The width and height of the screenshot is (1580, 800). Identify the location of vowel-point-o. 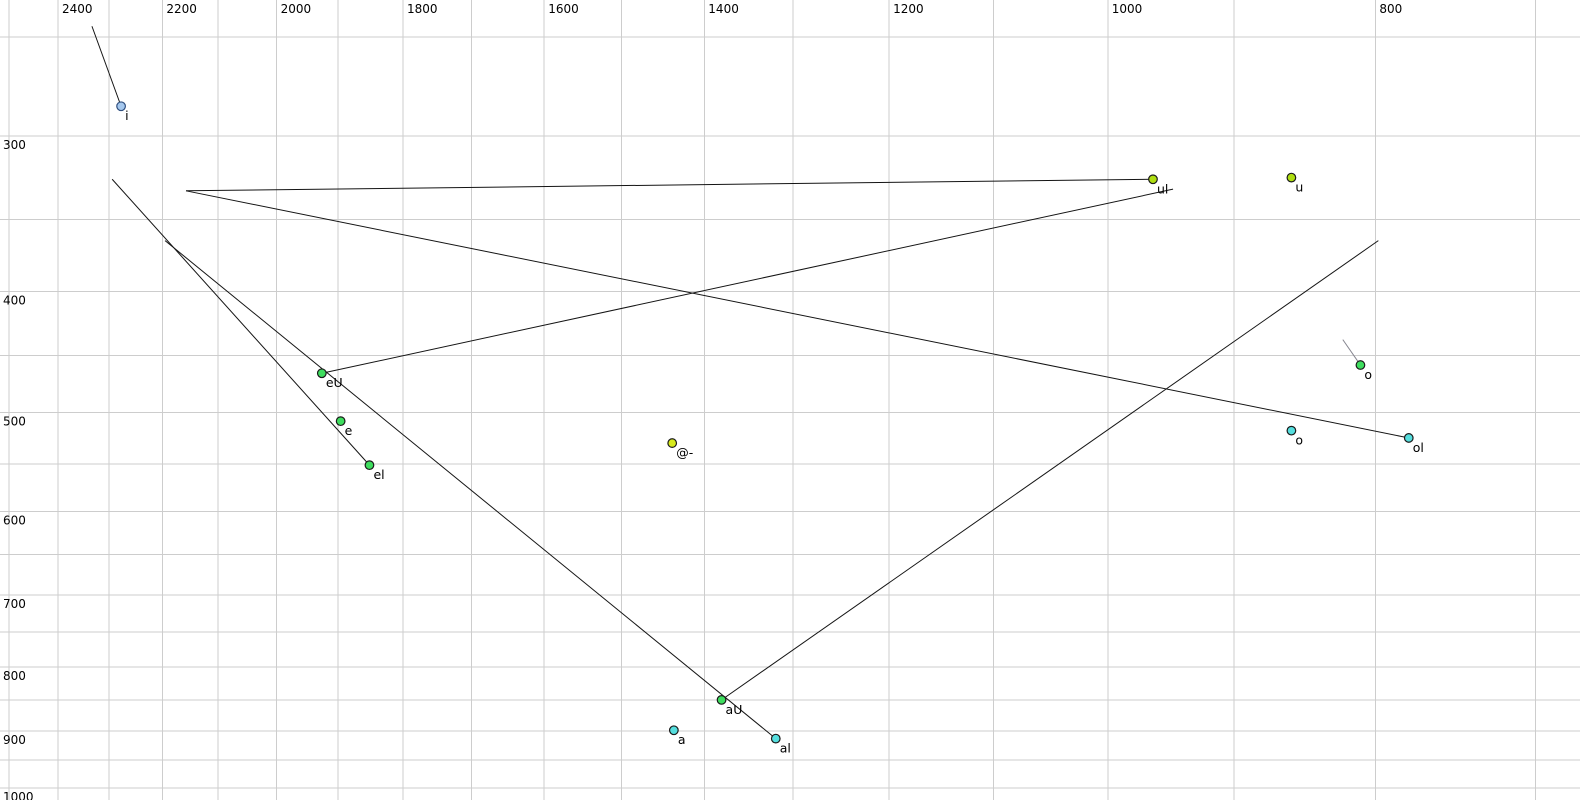
(1291, 430).